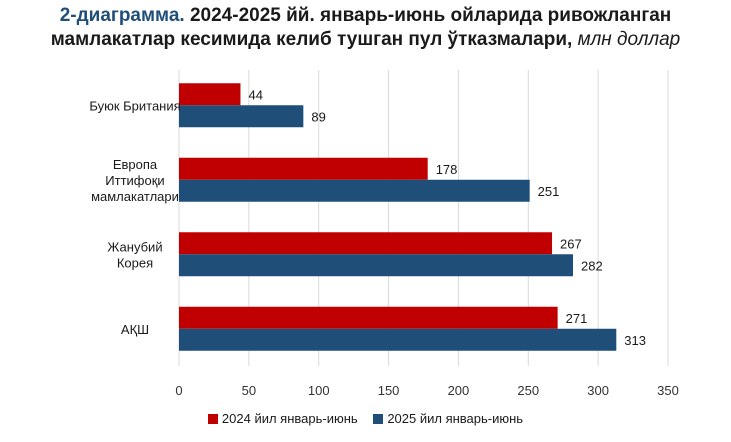  What do you see at coordinates (455, 418) in the screenshot?
I see `legend-label-2025: 2025 йил январь-июнь` at bounding box center [455, 418].